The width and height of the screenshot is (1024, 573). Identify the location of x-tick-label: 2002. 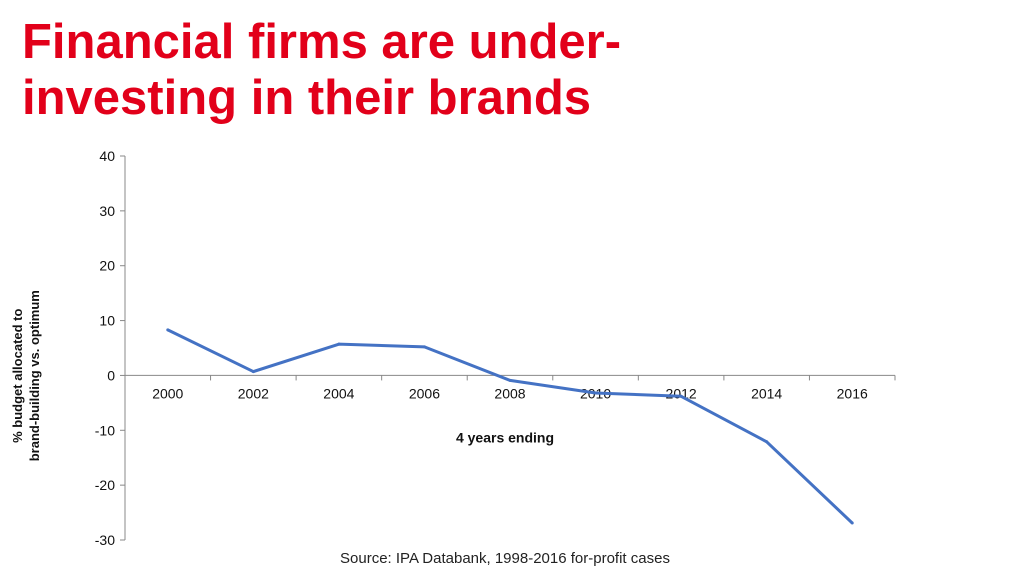
(253, 393).